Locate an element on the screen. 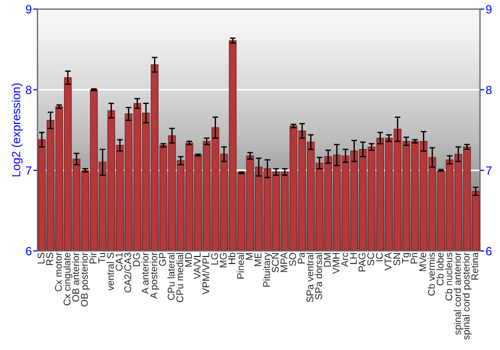 This screenshot has height=350, width=500. y-tick-label: 9 is located at coordinates (29, 9).